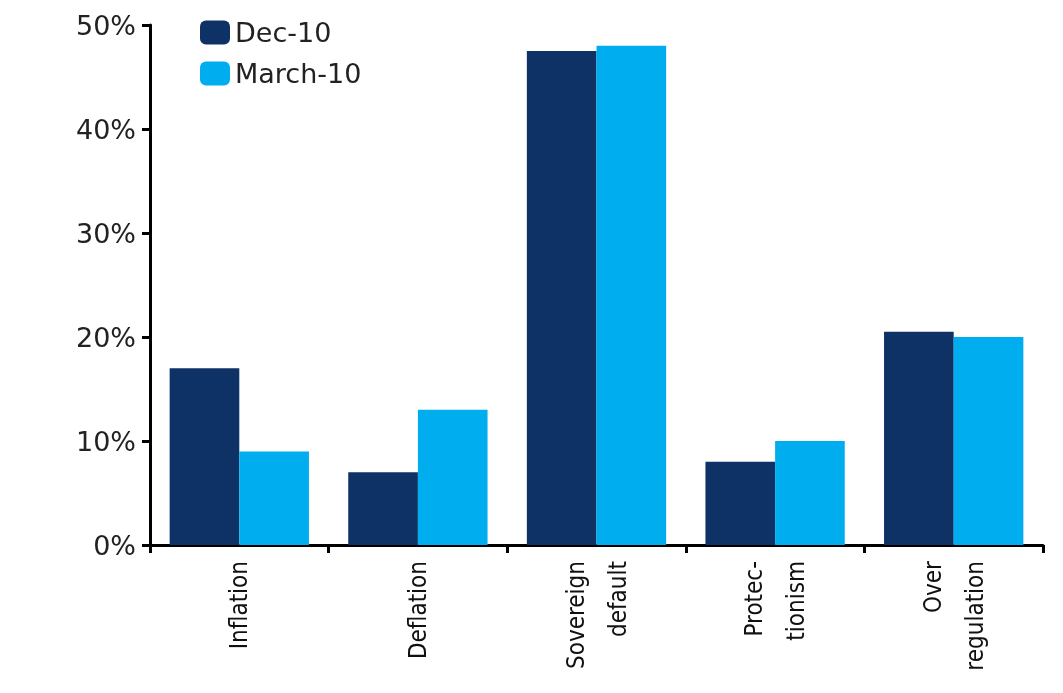 Image resolution: width=1063 pixels, height=693 pixels. What do you see at coordinates (417, 610) in the screenshot?
I see `x-tick-label: Deflation` at bounding box center [417, 610].